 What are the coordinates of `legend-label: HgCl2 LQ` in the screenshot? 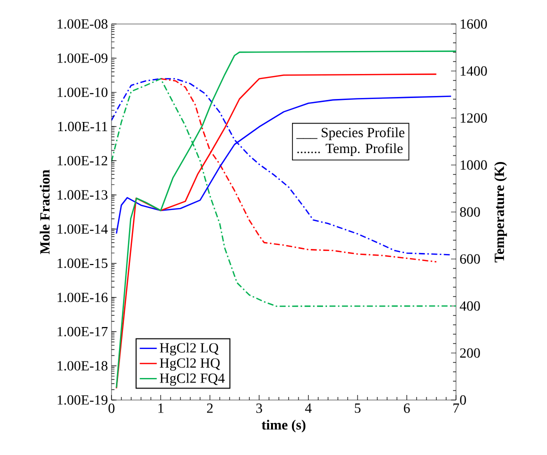 It's located at (189, 349).